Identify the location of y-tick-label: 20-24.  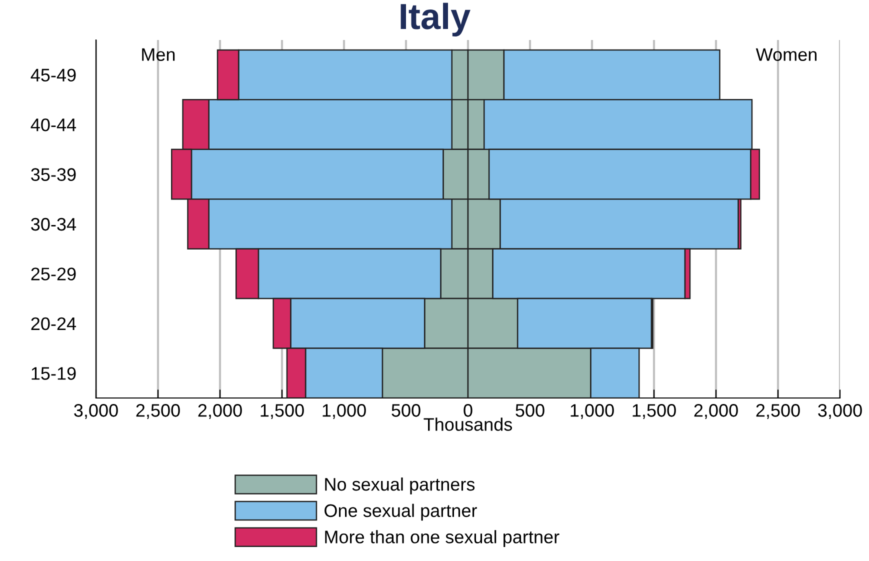
(53, 323).